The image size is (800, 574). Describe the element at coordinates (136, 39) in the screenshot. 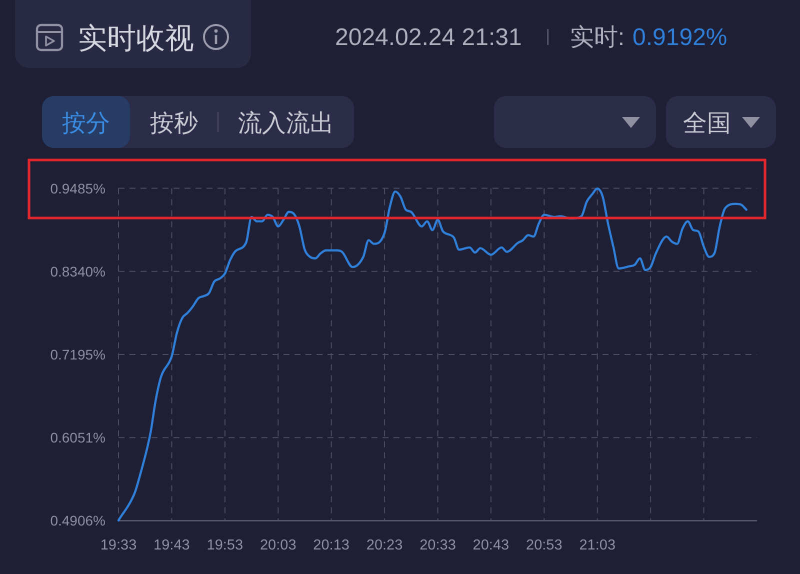

I see `chart-title: 实时收视` at that location.